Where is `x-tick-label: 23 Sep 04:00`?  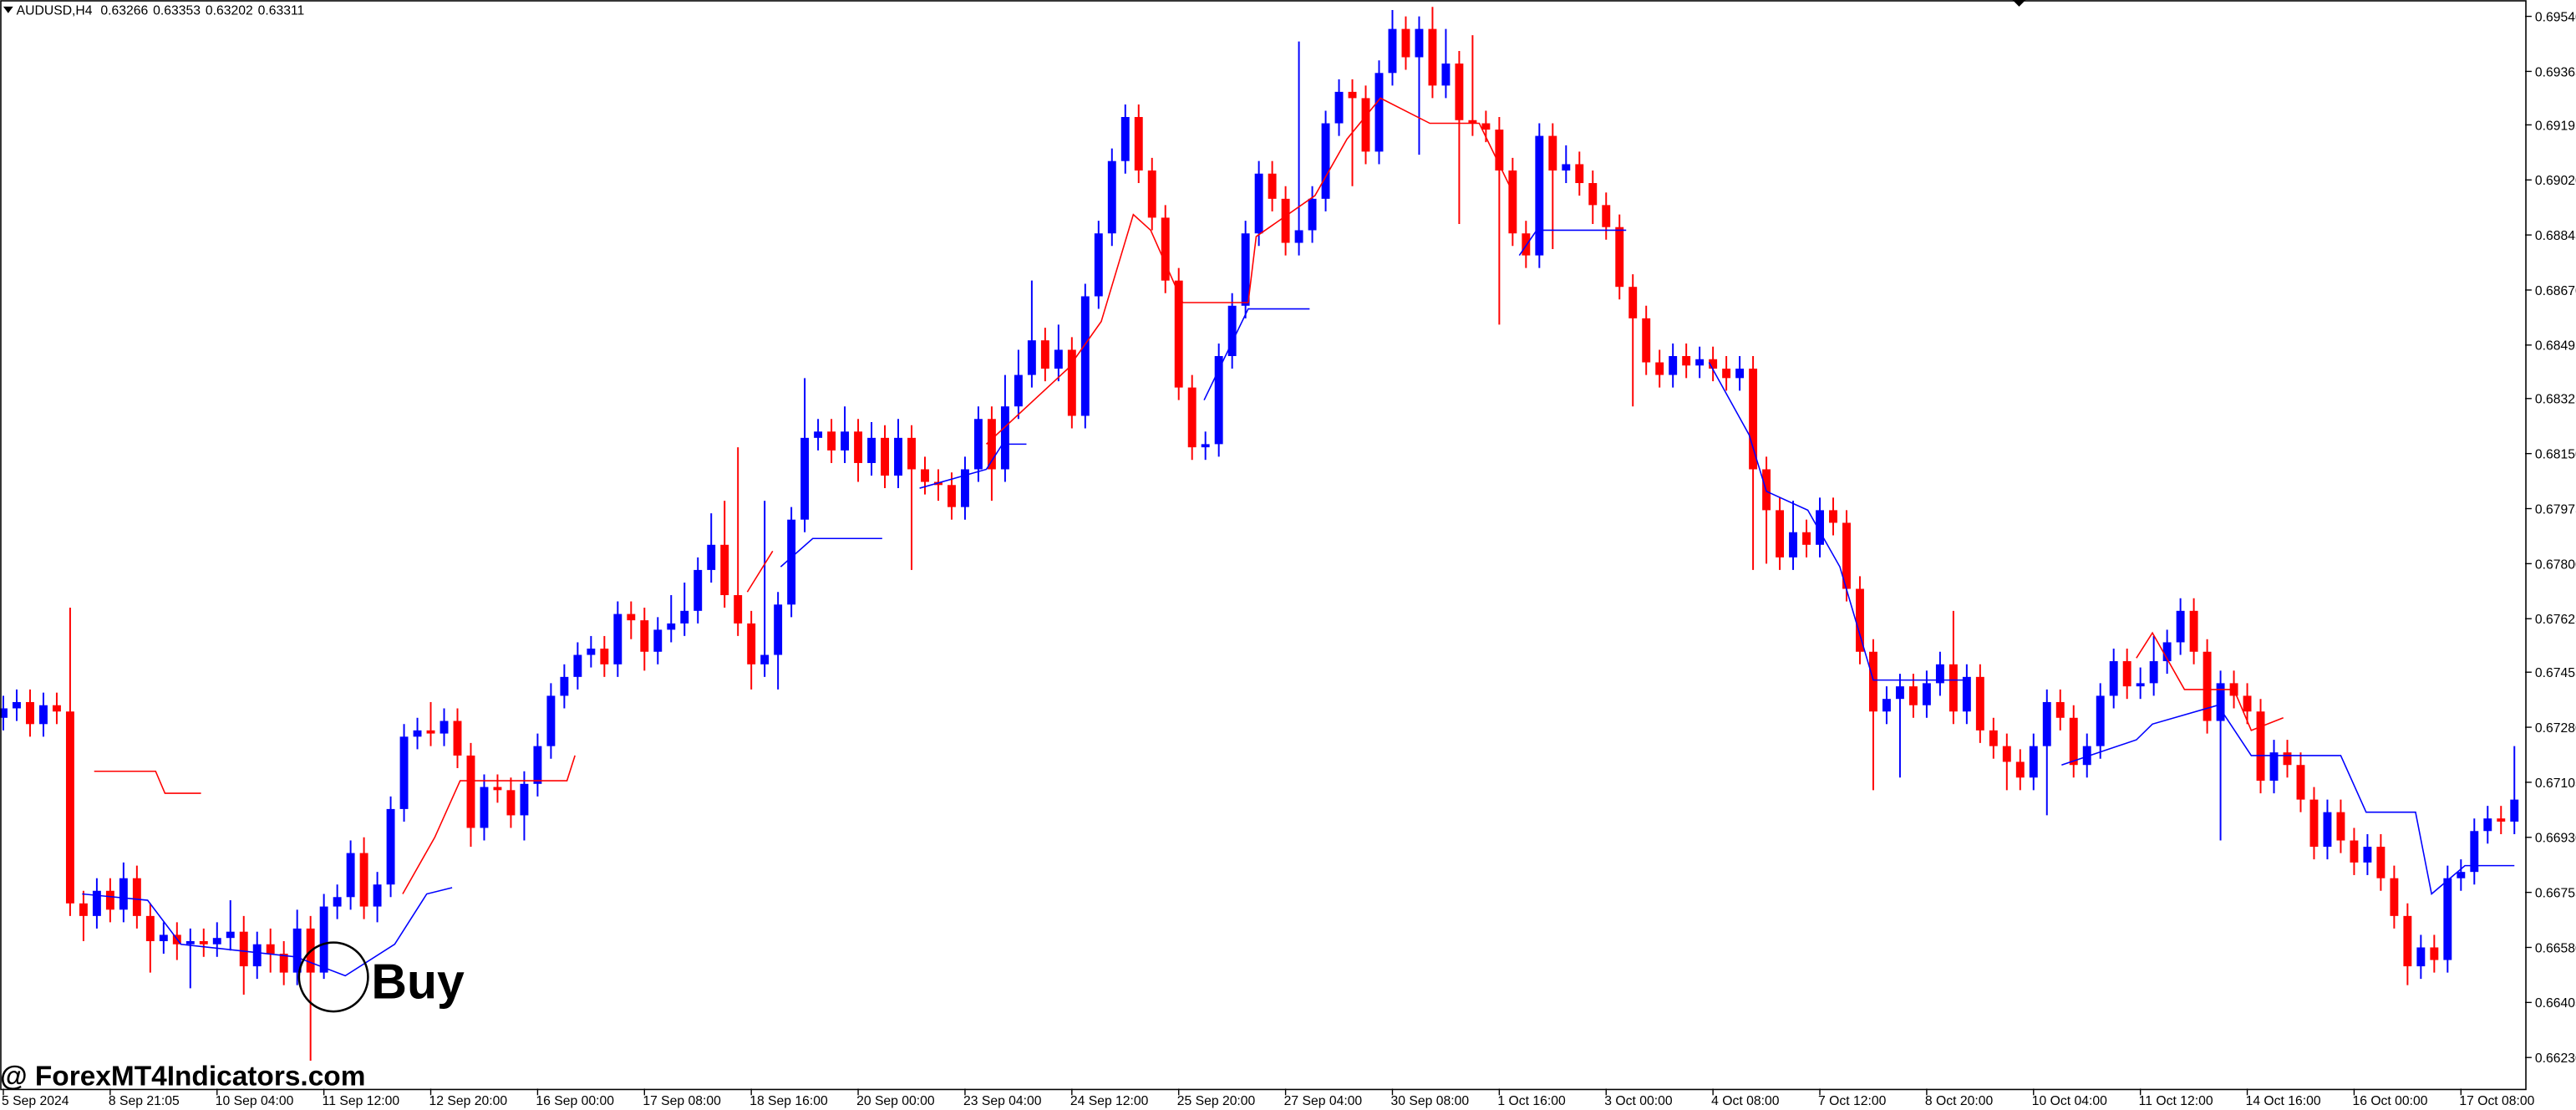 x-tick-label: 23 Sep 04:00 is located at coordinates (1002, 1101).